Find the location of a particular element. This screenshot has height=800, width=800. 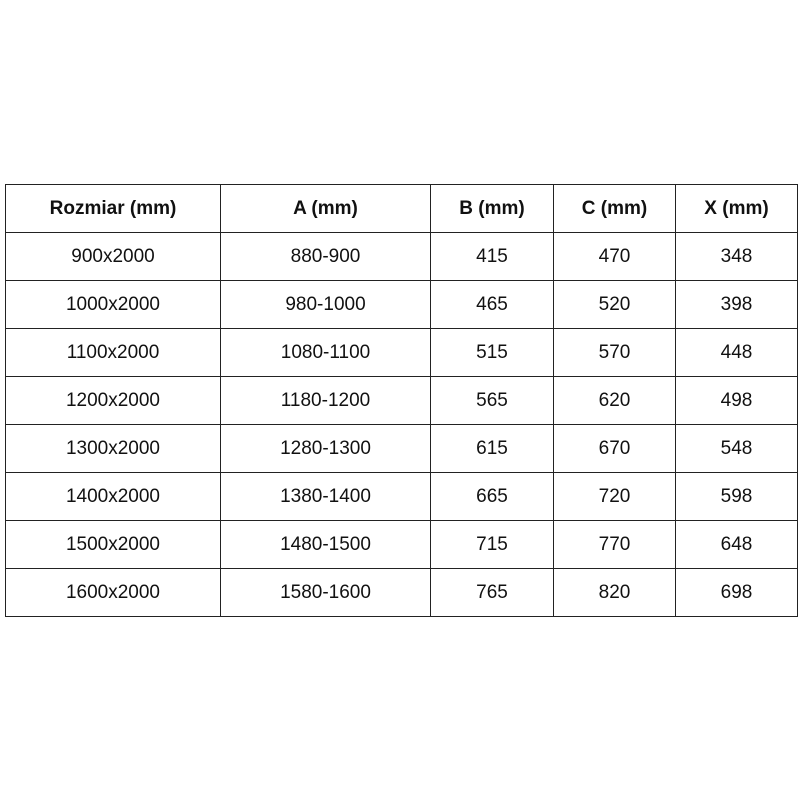

cell-size: 1200x2000 is located at coordinates (113, 400).